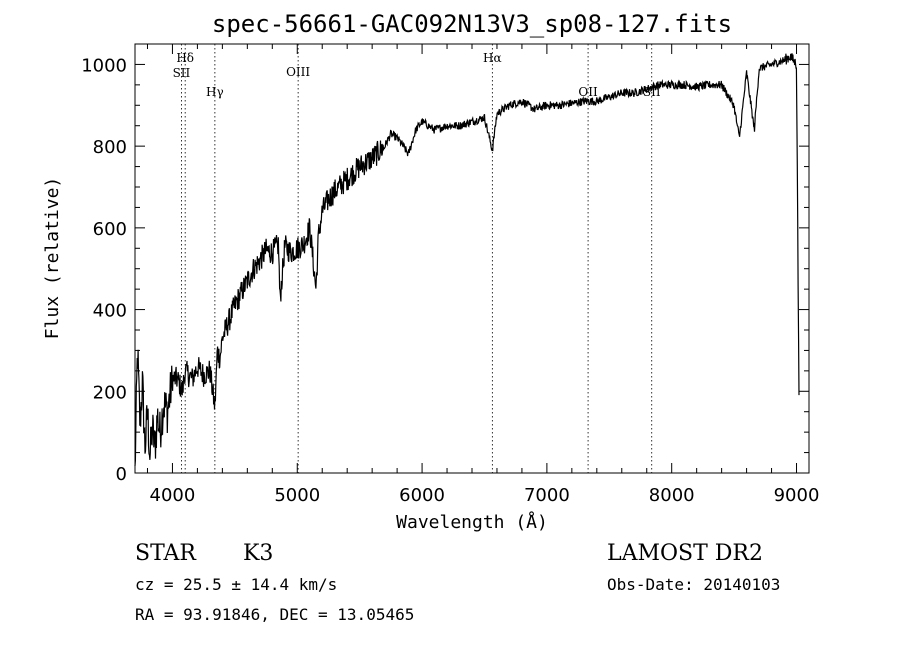  I want to click on line-marker-label: Hδ, so click(185, 58).